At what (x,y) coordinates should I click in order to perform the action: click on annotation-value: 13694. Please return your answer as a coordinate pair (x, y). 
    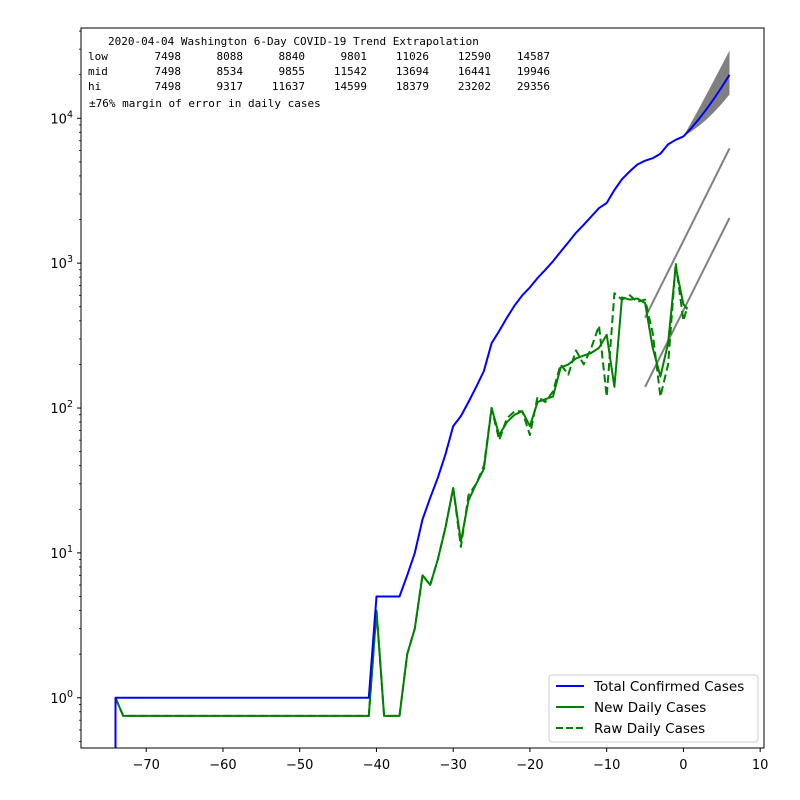
    Looking at the image, I should click on (412, 71).